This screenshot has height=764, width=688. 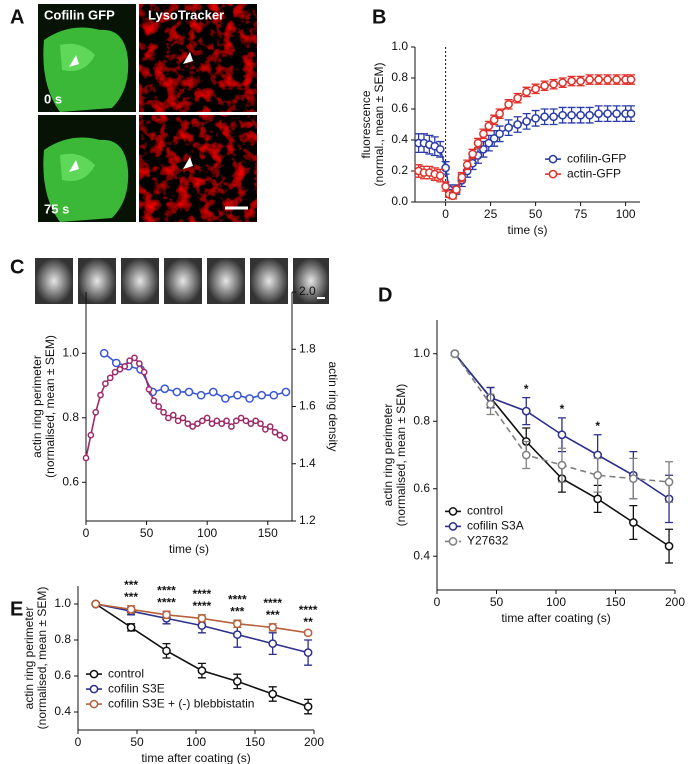 I want to click on panel-label: A, so click(x=17, y=17).